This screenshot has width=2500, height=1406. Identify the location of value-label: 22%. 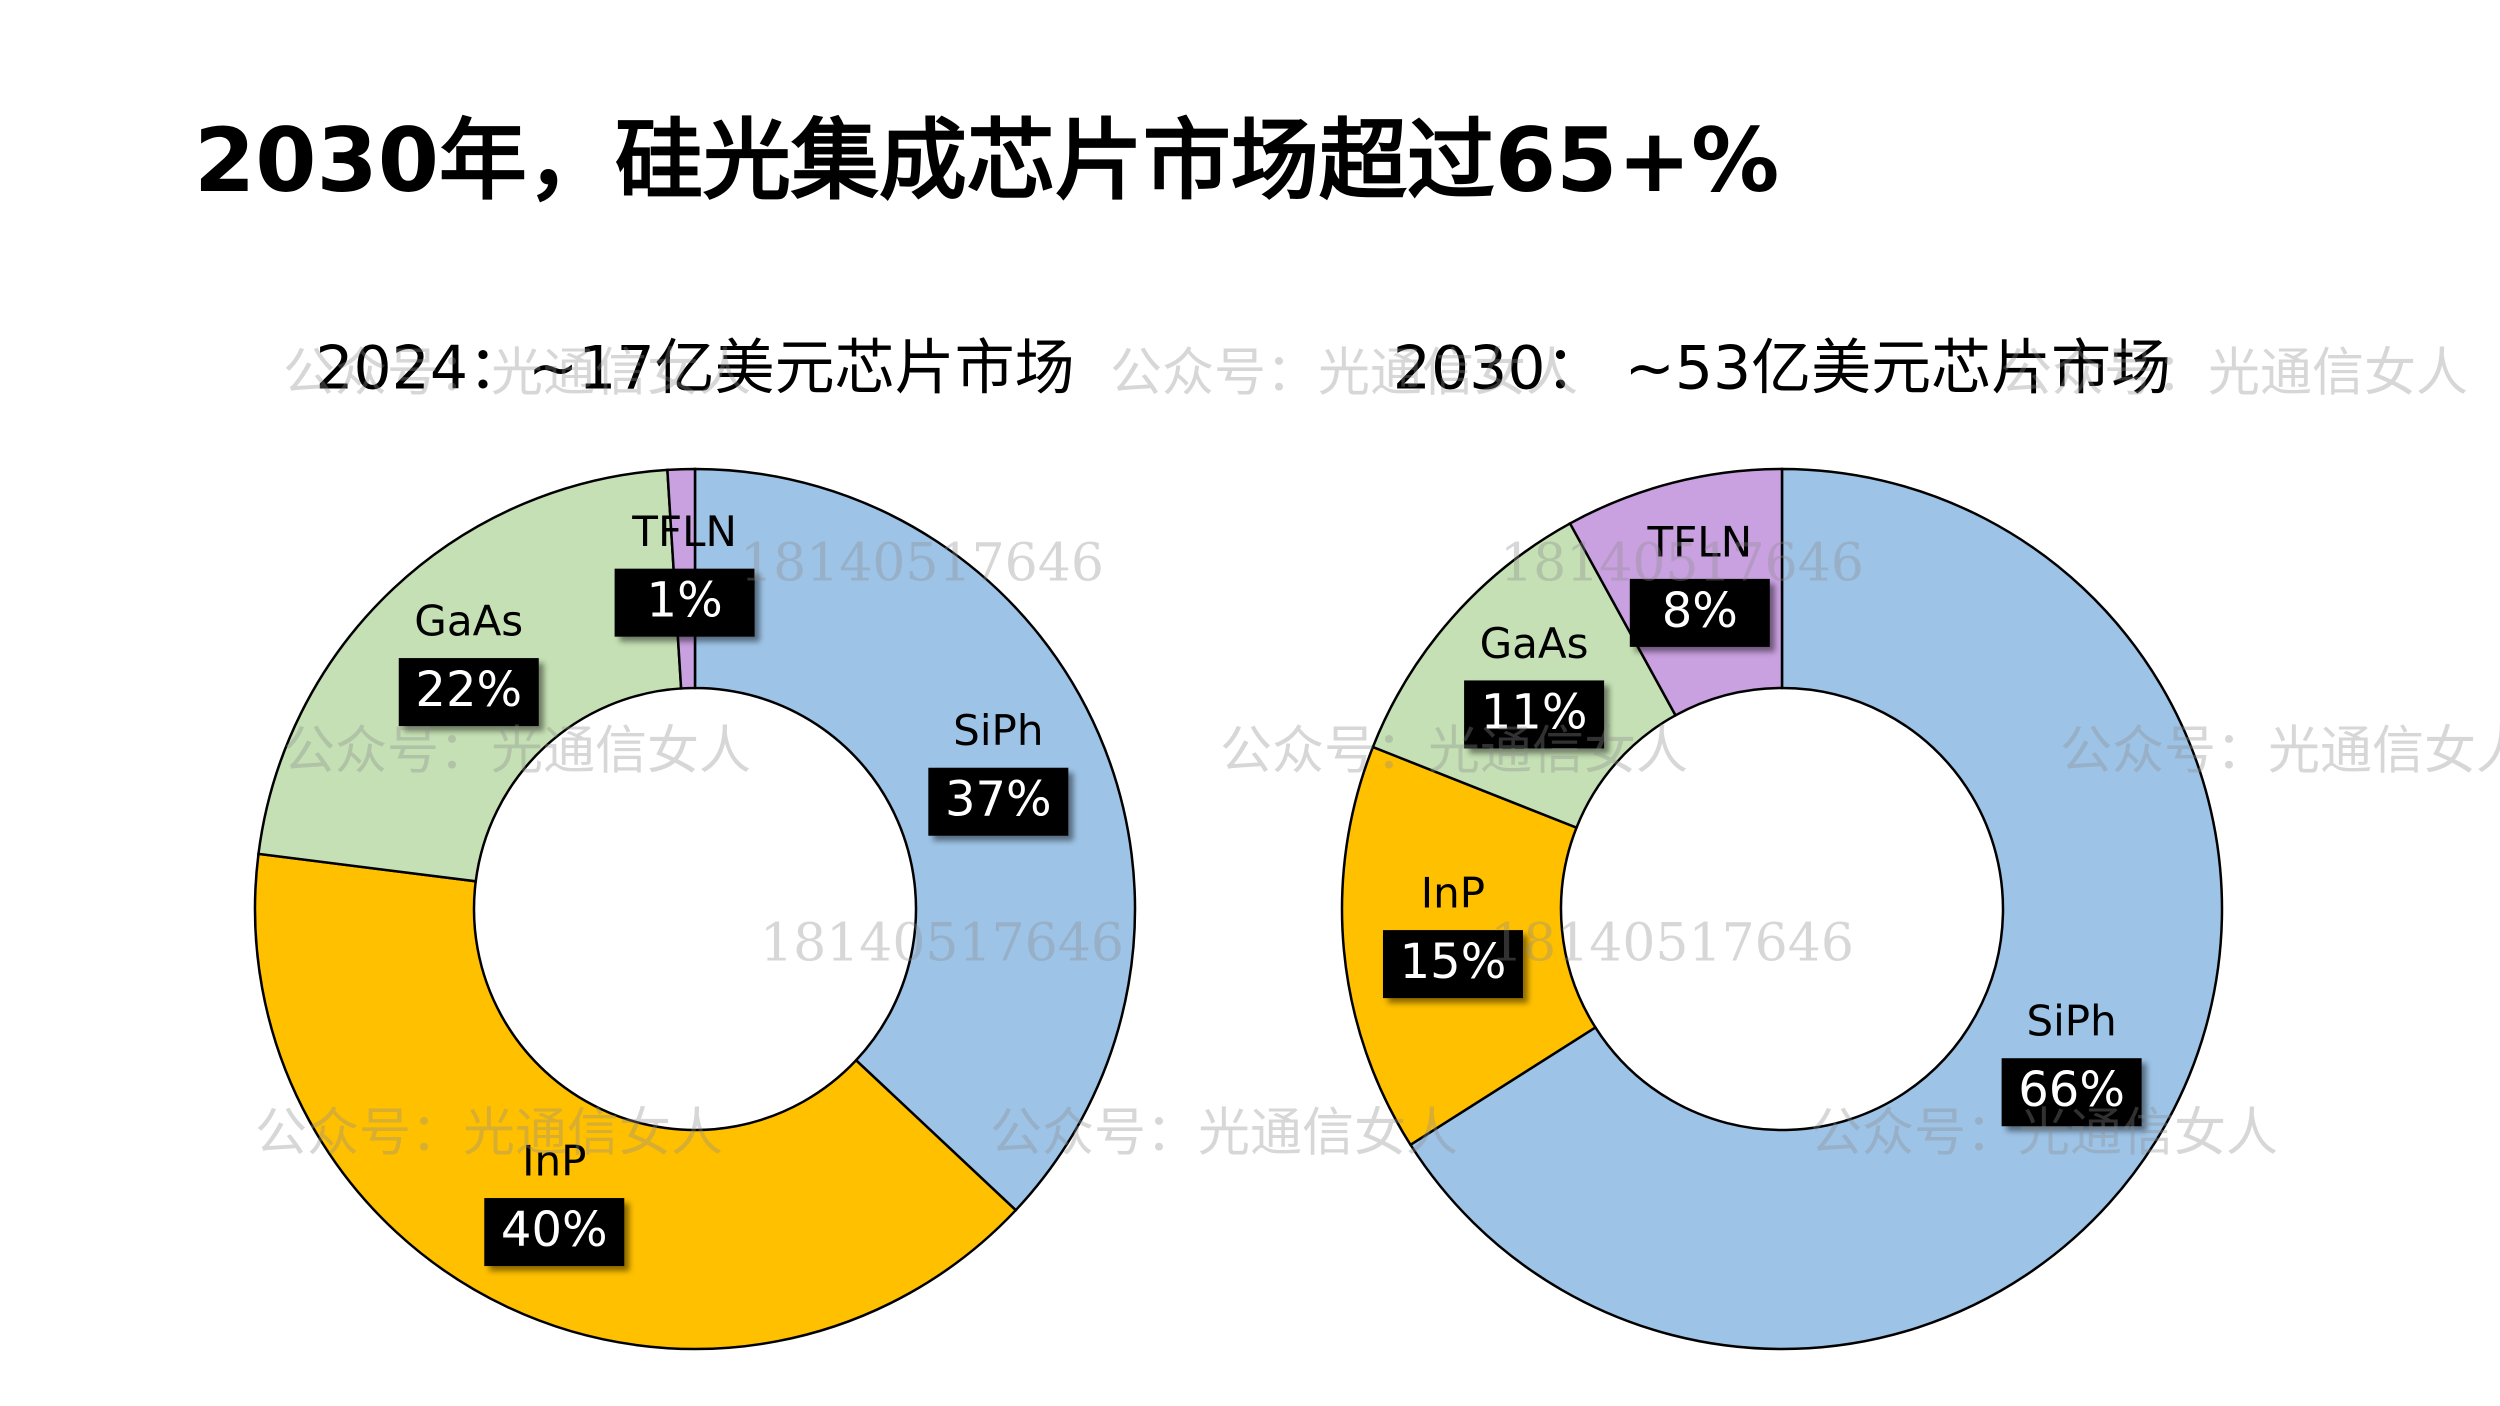
(468, 690).